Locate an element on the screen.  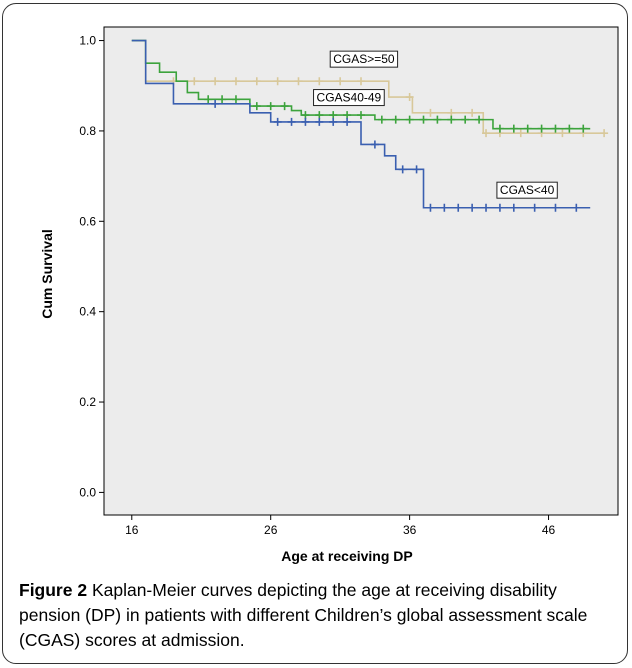
y-tick-label: 0.2 is located at coordinates (87, 402).